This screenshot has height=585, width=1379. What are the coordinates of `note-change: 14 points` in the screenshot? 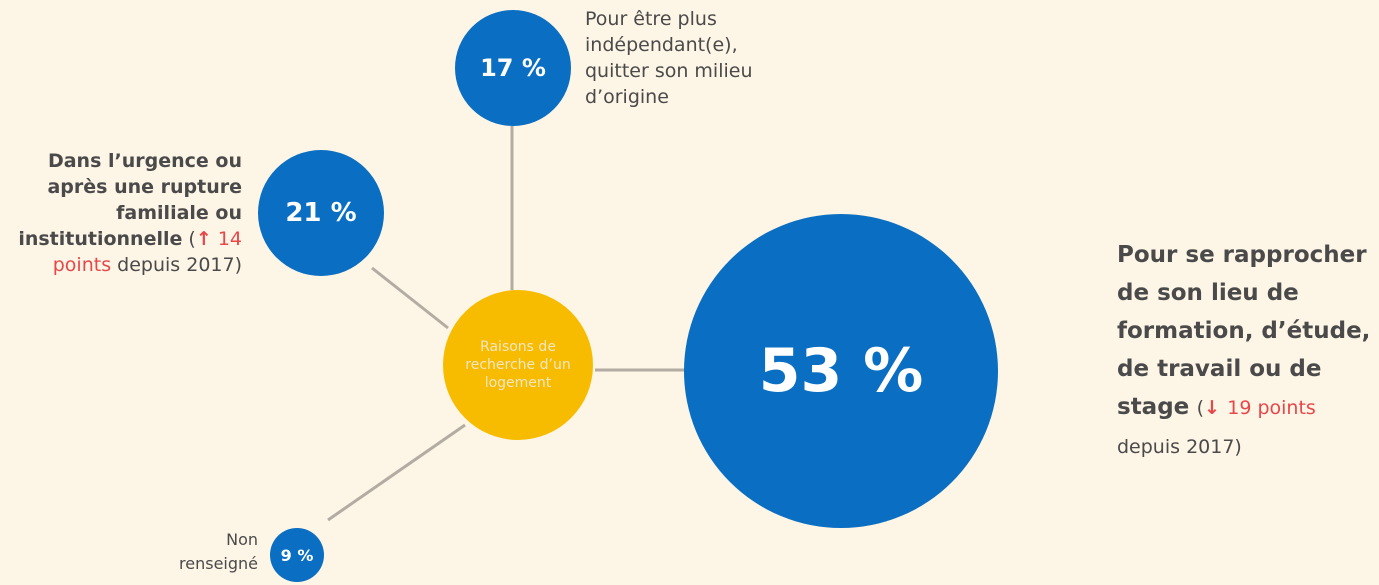 It's located at (147, 252).